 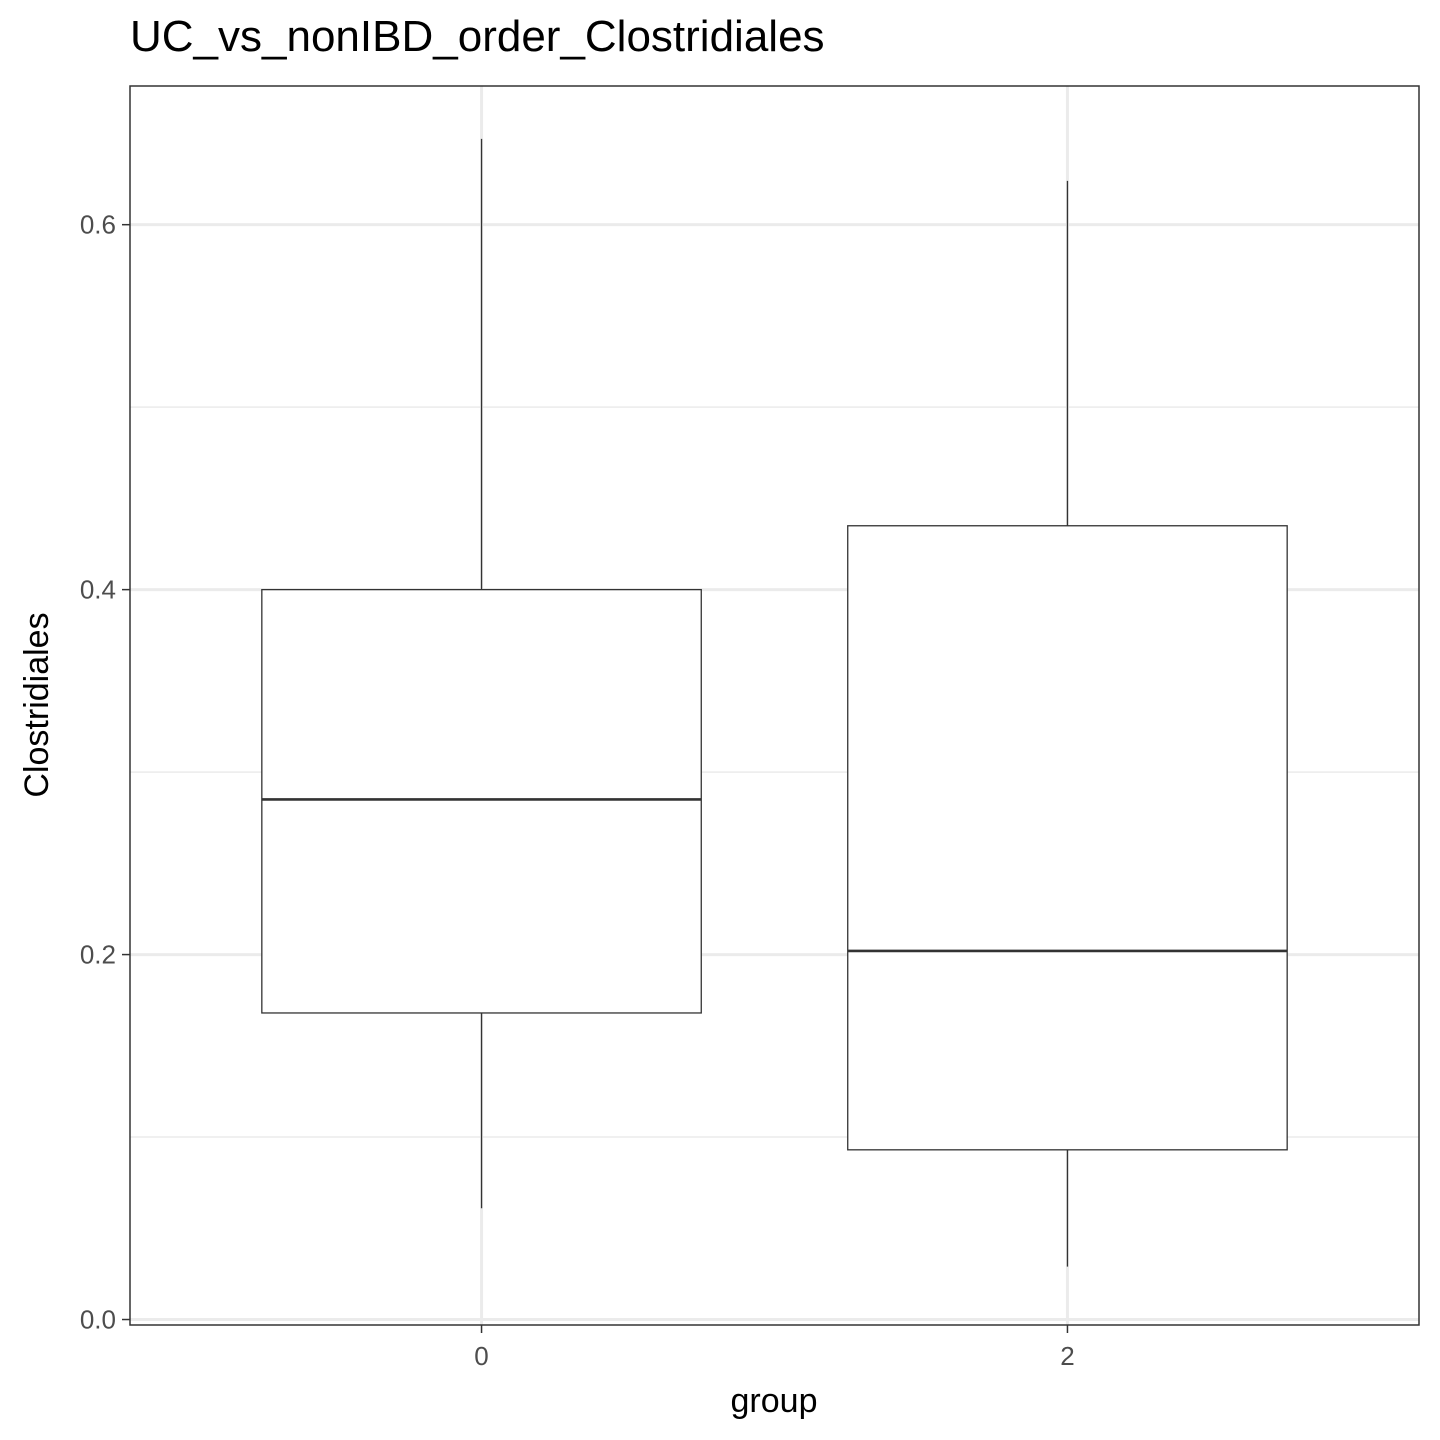 I want to click on x-axis-title: group, so click(x=774, y=1401).